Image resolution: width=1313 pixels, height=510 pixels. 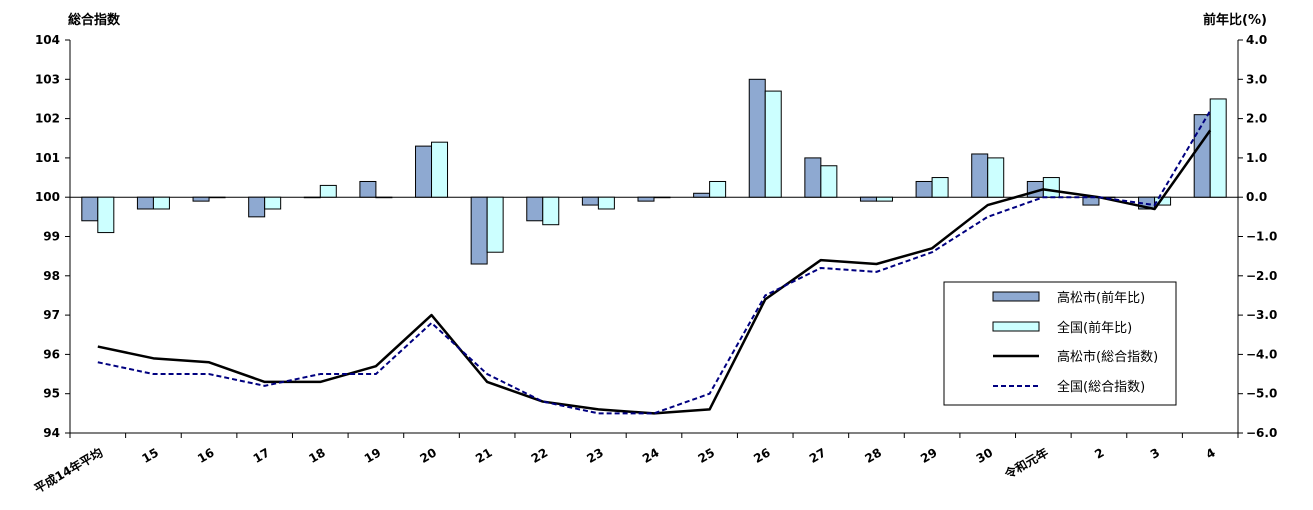 I want to click on x-tick-label: 23, so click(x=594, y=455).